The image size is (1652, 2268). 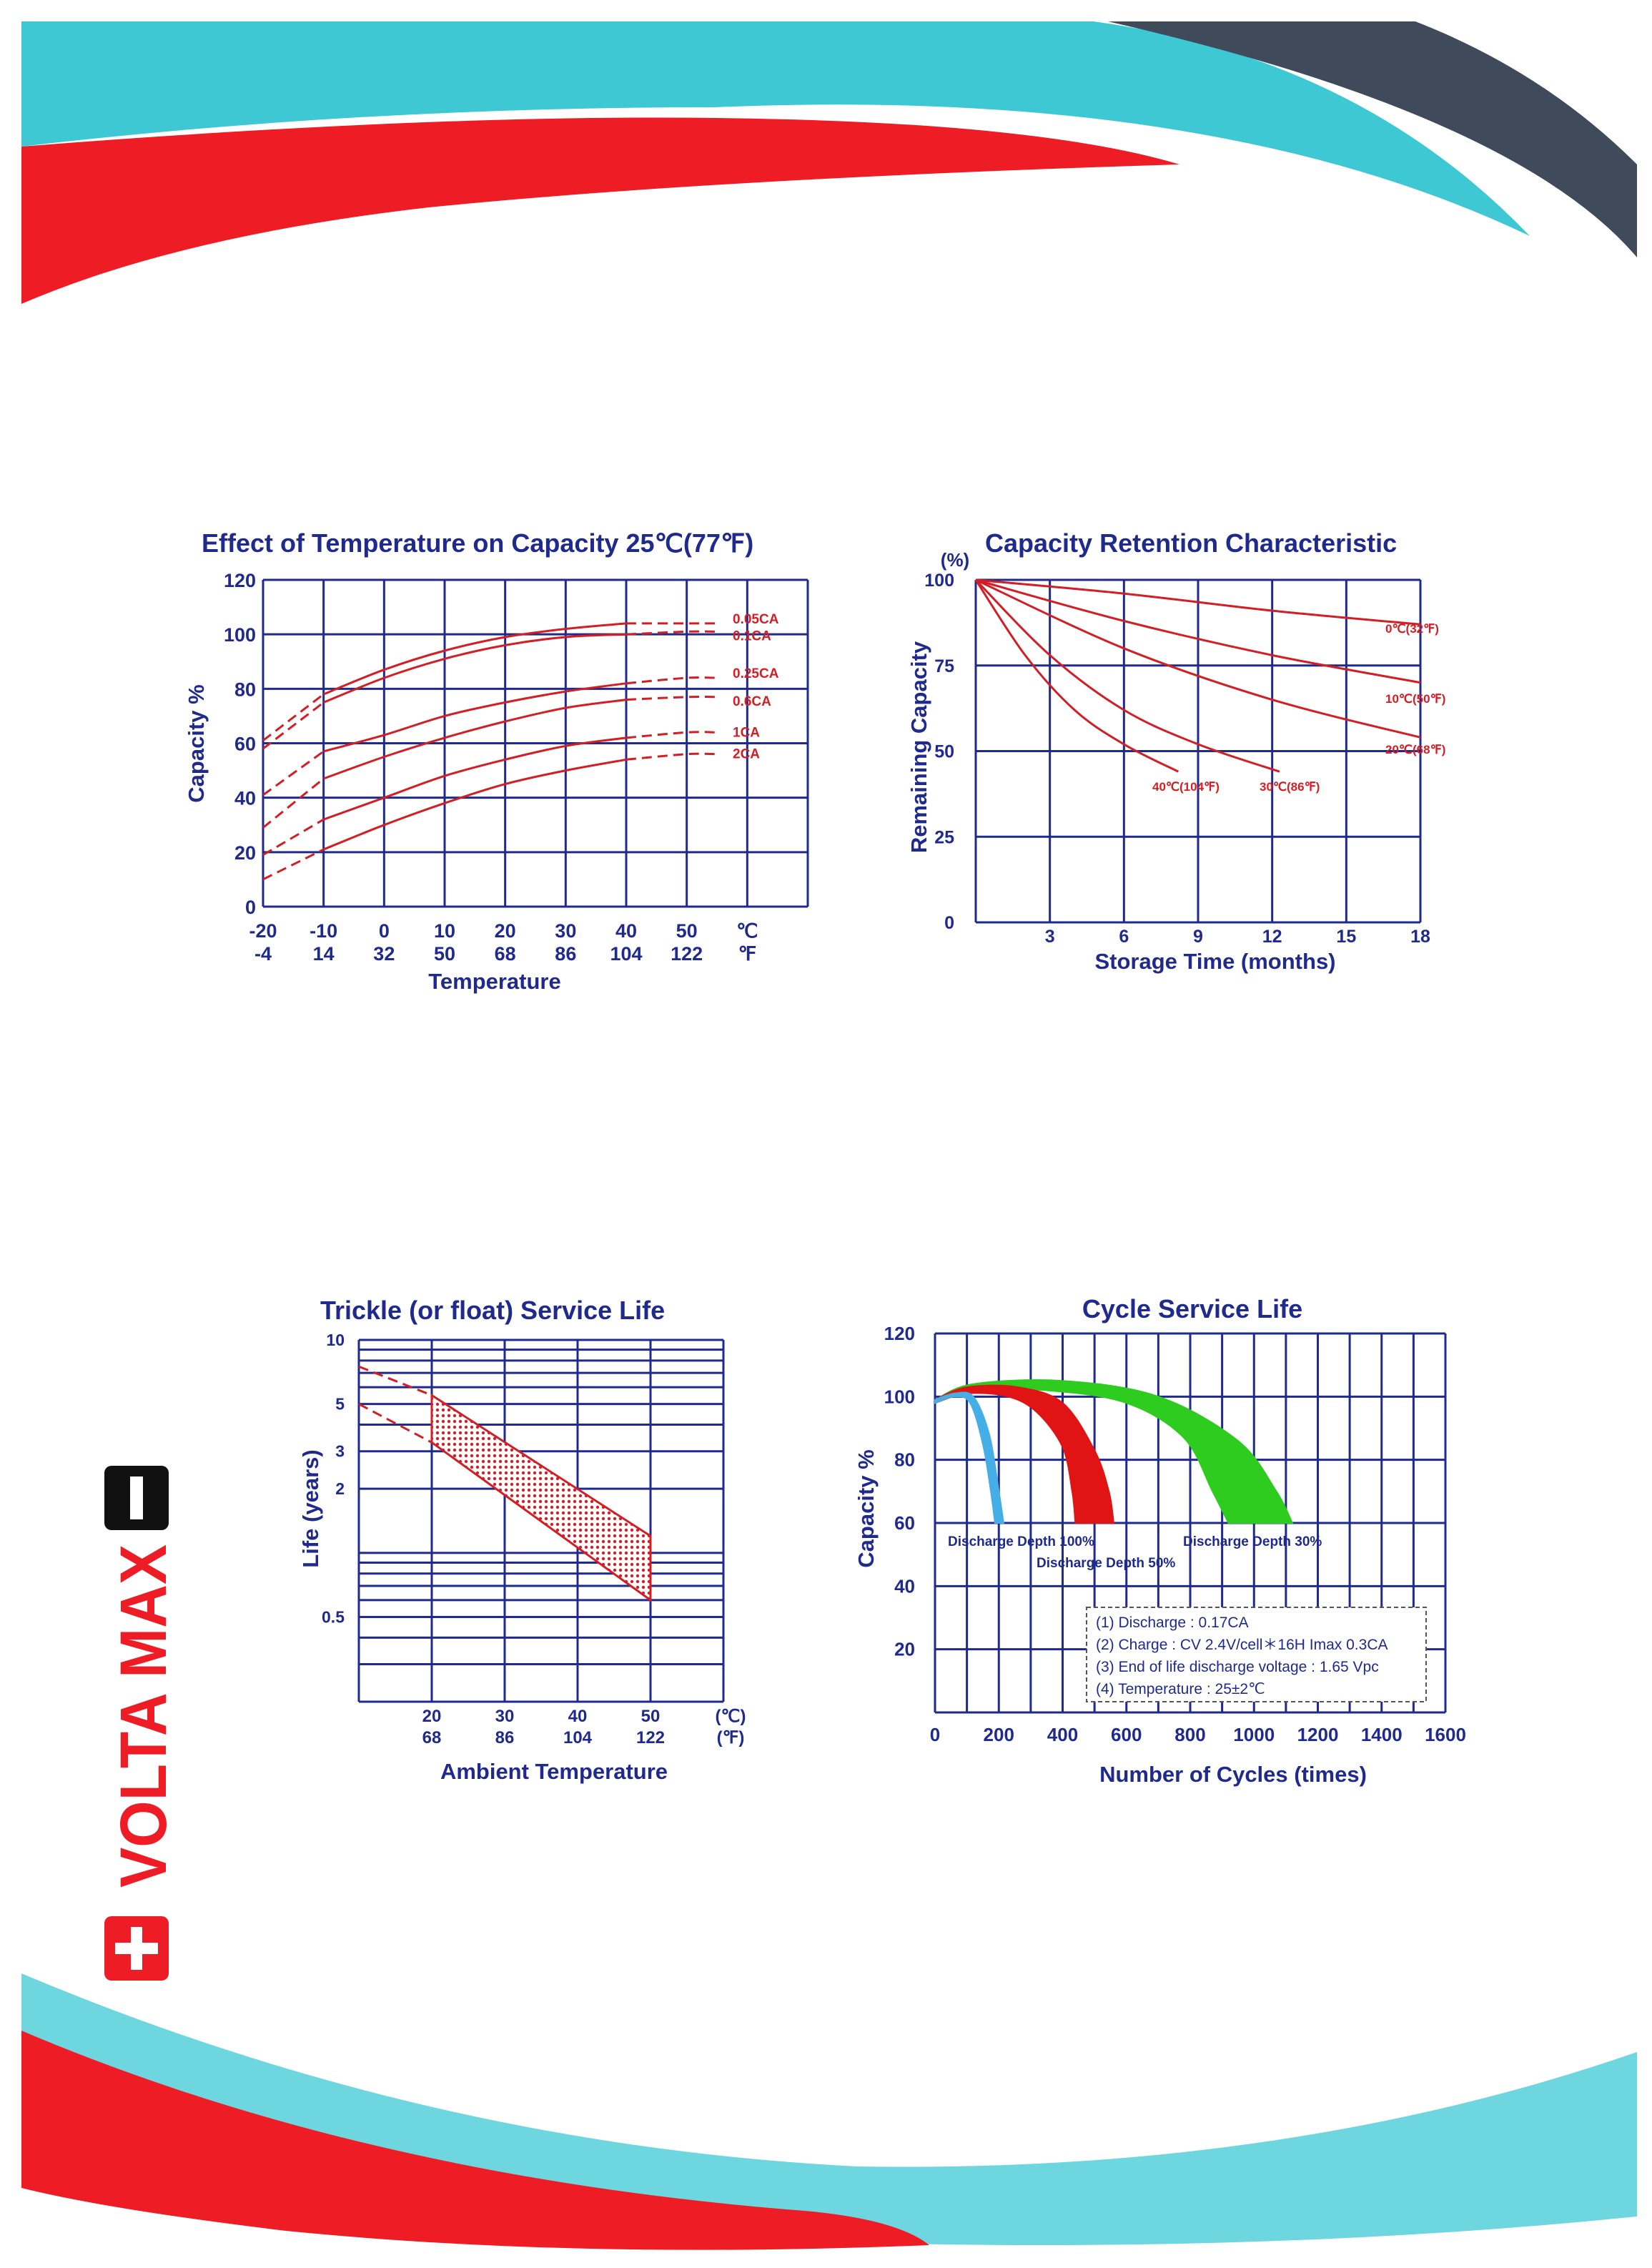 What do you see at coordinates (919, 747) in the screenshot?
I see `y-axis-label: Remaining Capacity` at bounding box center [919, 747].